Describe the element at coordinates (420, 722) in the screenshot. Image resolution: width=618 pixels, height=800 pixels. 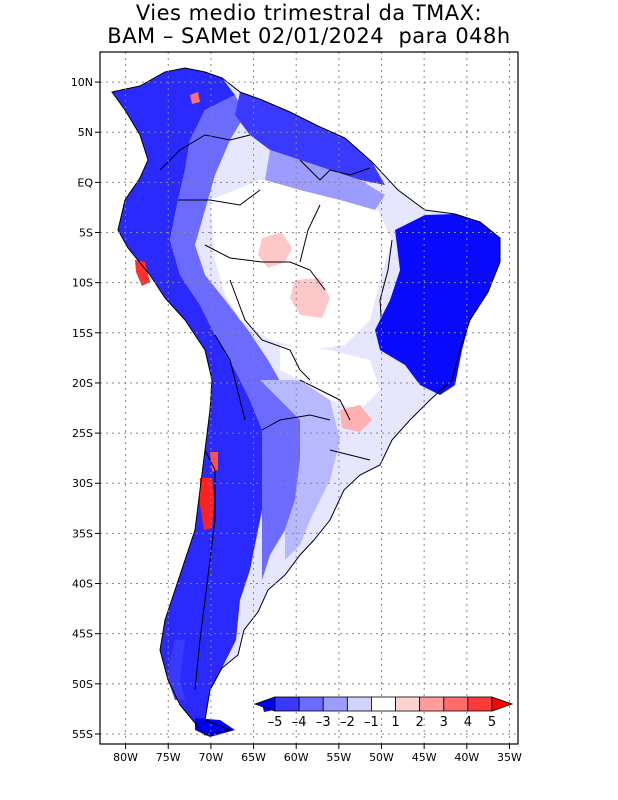
I see `colorbar-label: 2` at that location.